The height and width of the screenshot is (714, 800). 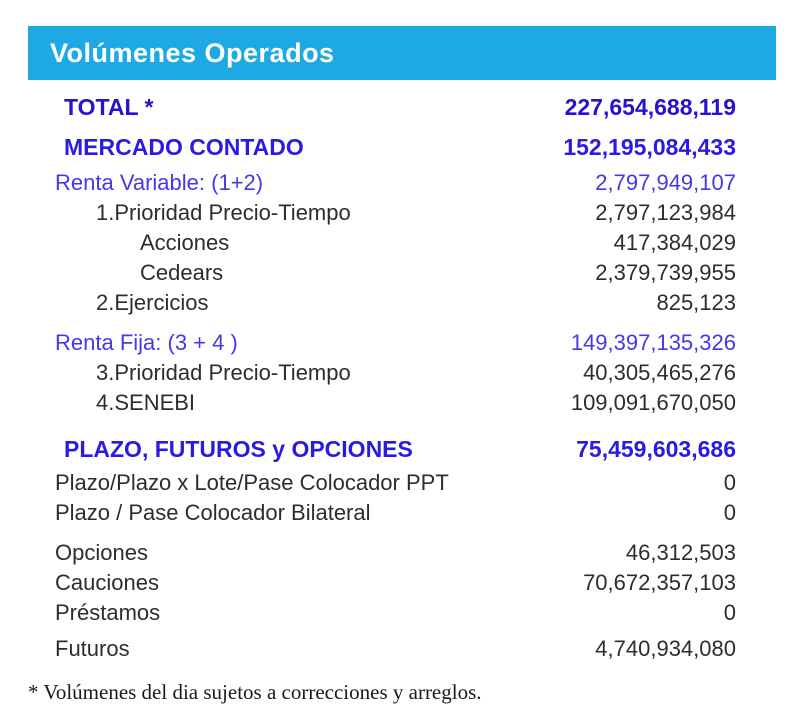 I want to click on table-row: TOTAL * 227,654,688,119, so click(x=402, y=107).